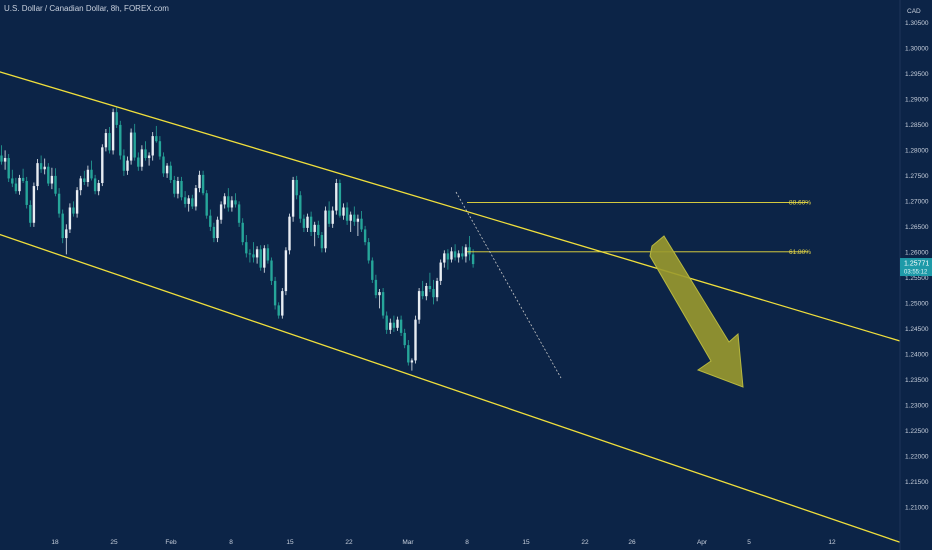 Image resolution: width=932 pixels, height=550 pixels. I want to click on price-tick-label: 1.30500, so click(917, 23).